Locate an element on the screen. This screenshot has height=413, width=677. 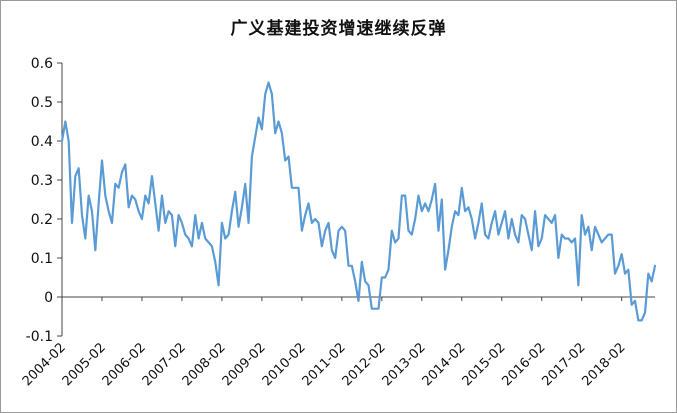
x-tick-label: 2016-02 is located at coordinates (524, 364).